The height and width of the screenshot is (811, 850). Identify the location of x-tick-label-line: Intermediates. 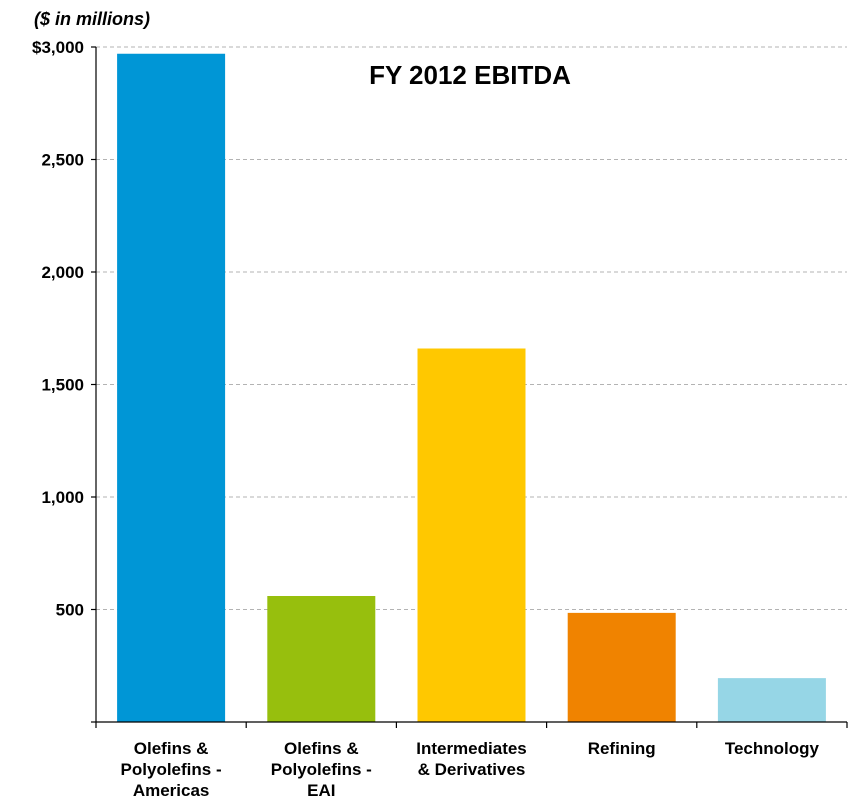
(471, 748).